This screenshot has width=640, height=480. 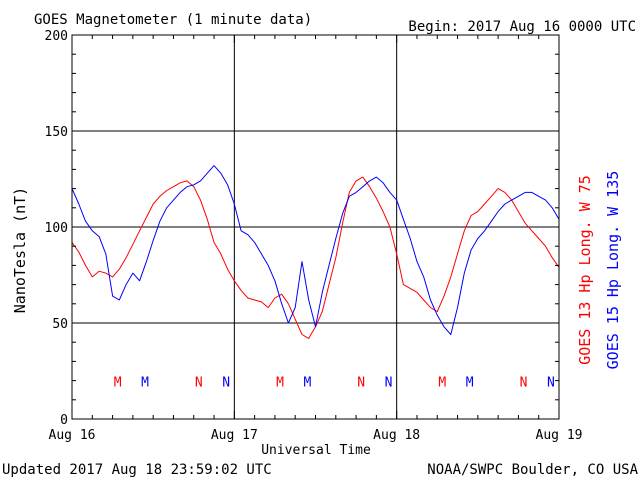 What do you see at coordinates (173, 20) in the screenshot?
I see `chart-title: GOES Magnetometer (1 minute data)` at bounding box center [173, 20].